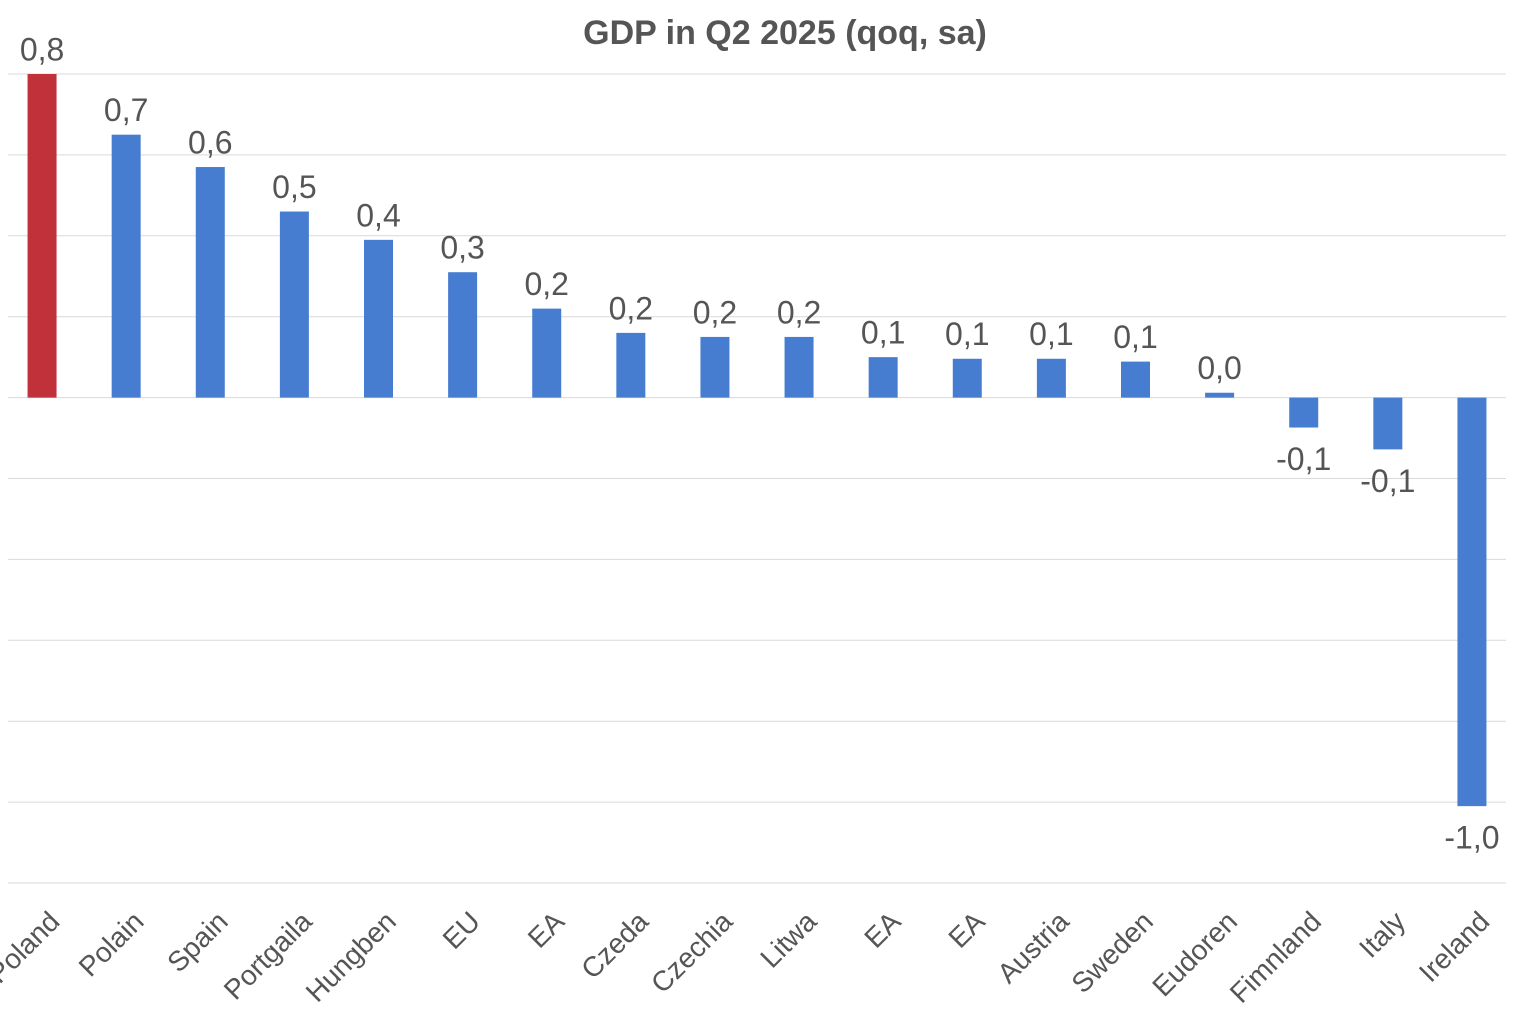  I want to click on data-label: 0,7, so click(126, 110).